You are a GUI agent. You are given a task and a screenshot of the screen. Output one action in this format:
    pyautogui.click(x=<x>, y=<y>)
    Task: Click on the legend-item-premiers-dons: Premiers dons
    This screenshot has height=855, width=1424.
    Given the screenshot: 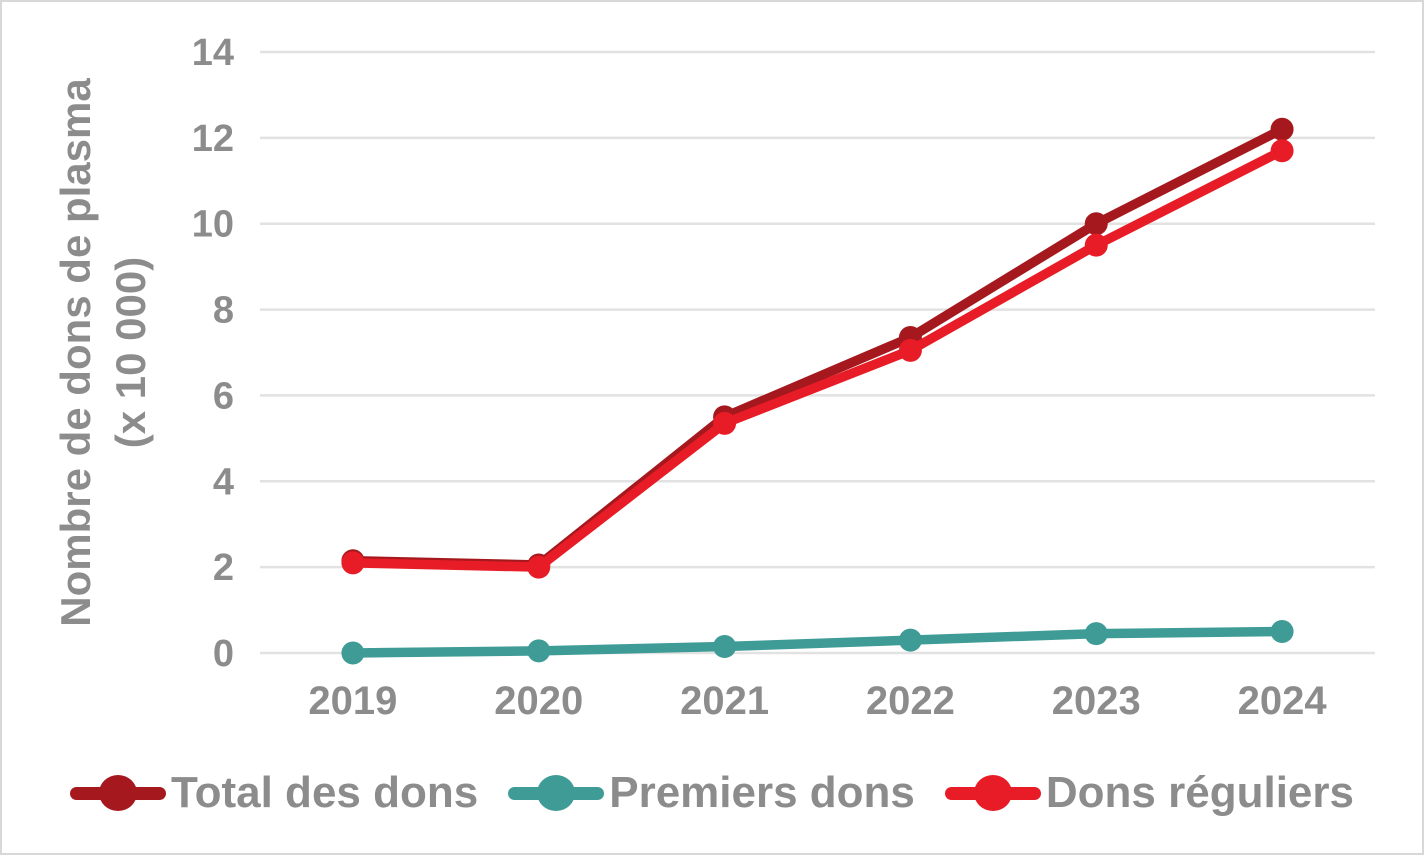 What is the action you would take?
    pyautogui.click(x=711, y=793)
    